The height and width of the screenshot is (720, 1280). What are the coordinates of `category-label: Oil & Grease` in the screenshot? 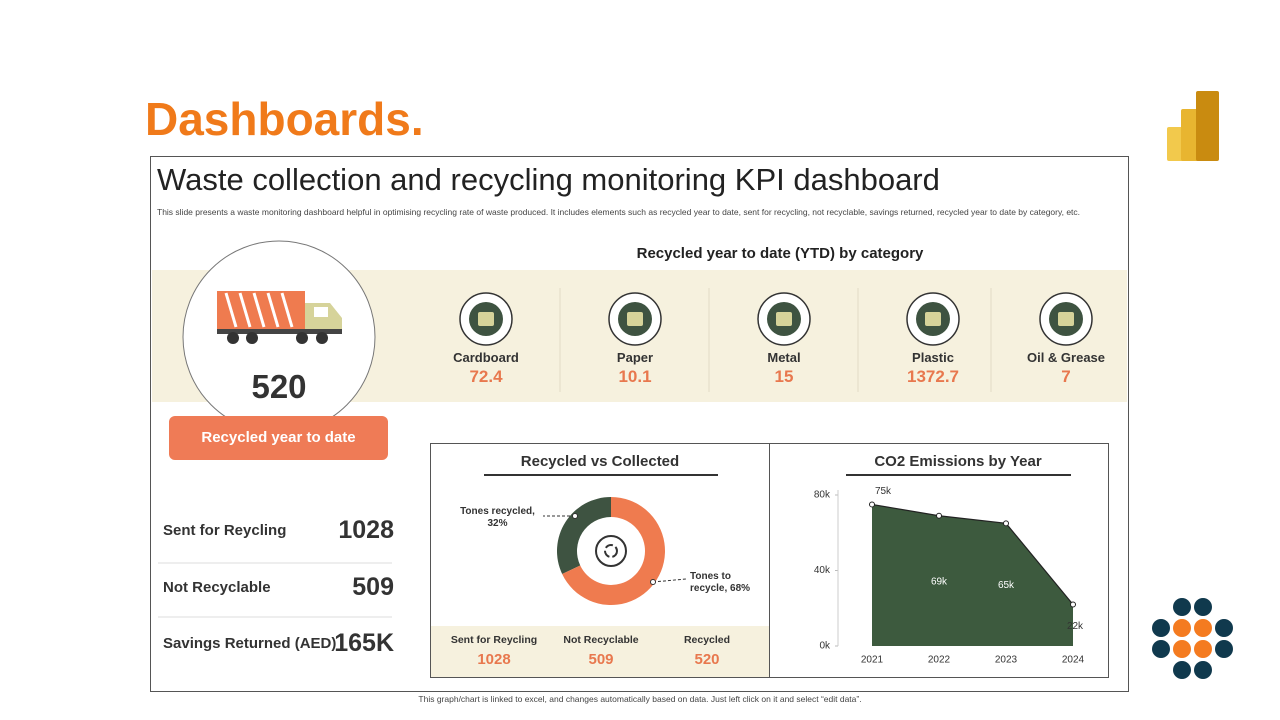 It's located at (1066, 357).